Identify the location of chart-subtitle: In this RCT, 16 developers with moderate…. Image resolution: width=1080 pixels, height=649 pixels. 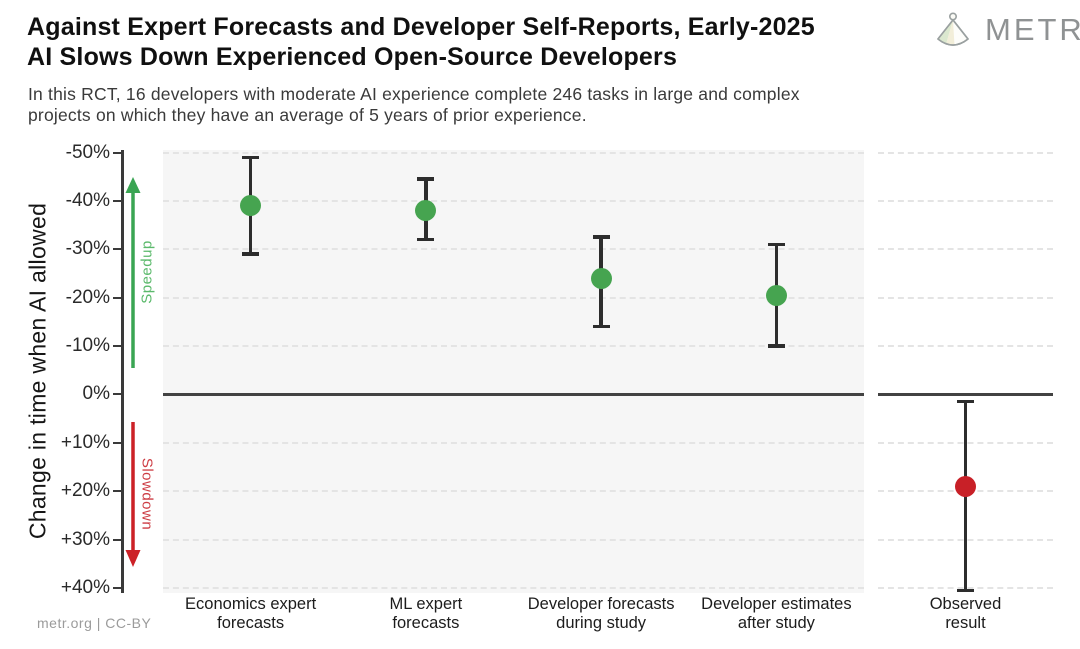
(414, 104).